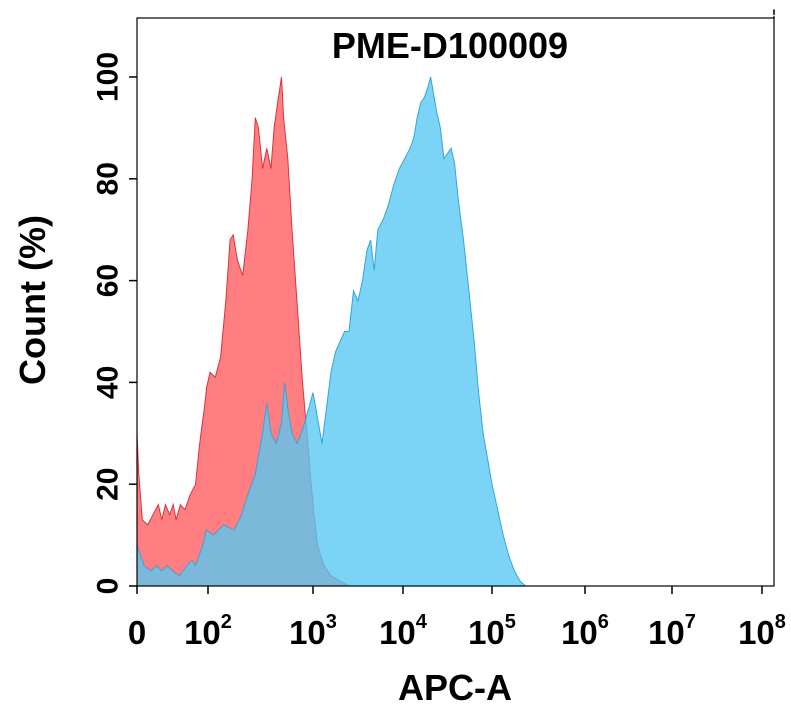 The height and width of the screenshot is (711, 791). What do you see at coordinates (208, 631) in the screenshot?
I see `x-tick-label: 10²` at bounding box center [208, 631].